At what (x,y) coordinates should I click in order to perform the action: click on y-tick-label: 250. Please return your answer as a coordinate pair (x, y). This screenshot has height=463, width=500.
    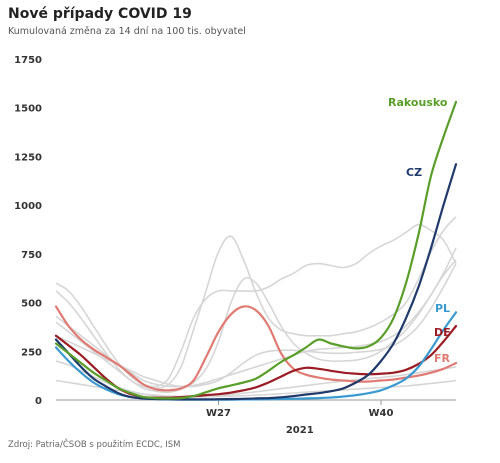
    Looking at the image, I should click on (31, 352).